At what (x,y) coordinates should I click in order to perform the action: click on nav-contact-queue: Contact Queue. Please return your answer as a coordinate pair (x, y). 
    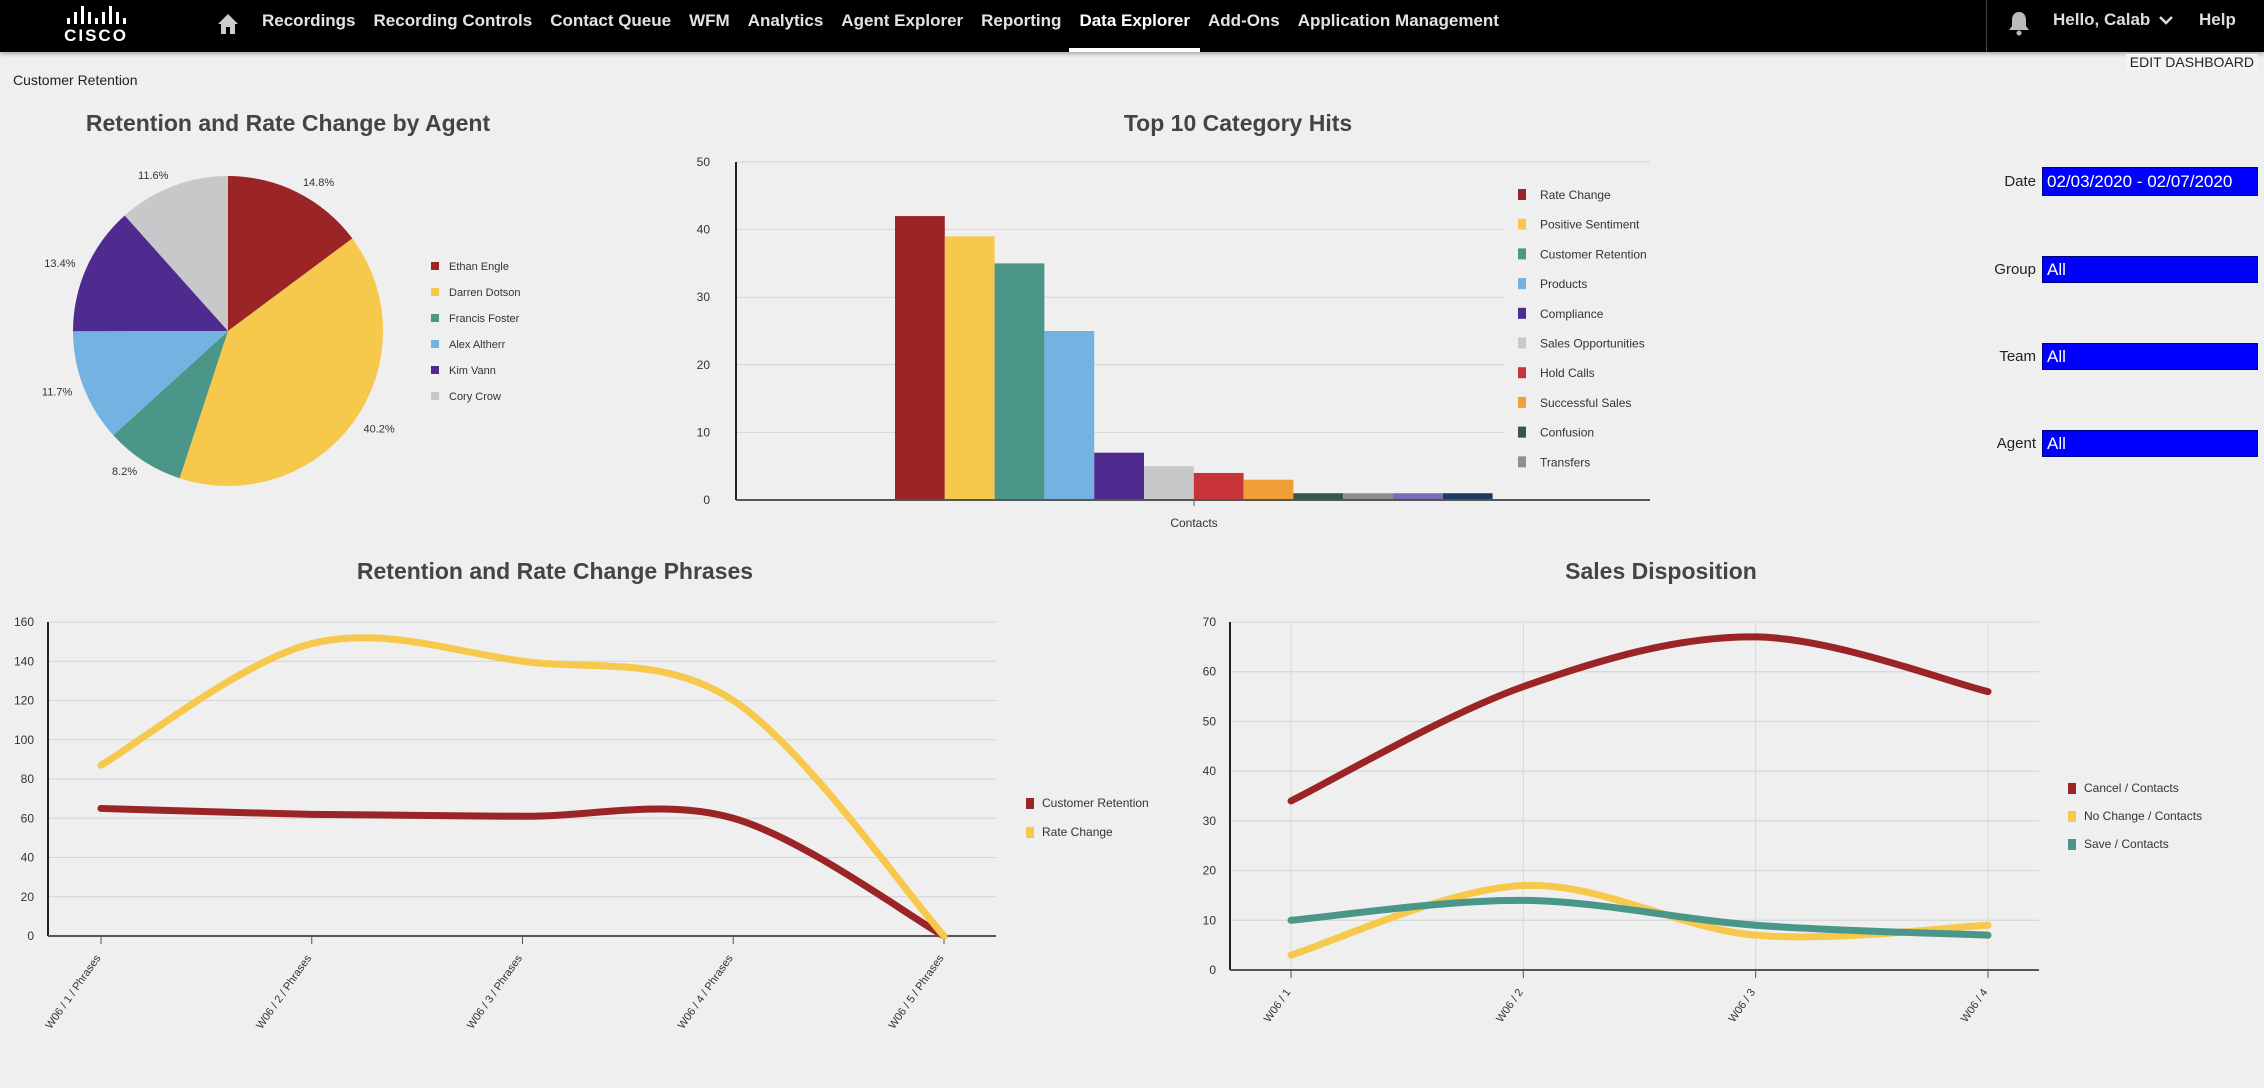
    Looking at the image, I should click on (611, 20).